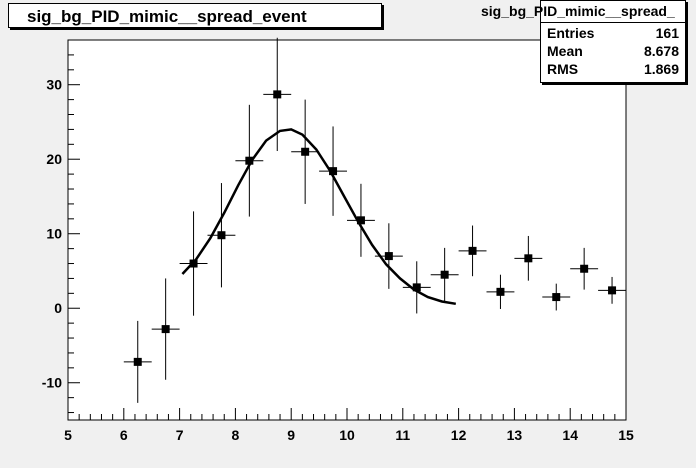  Describe the element at coordinates (613, 70) in the screenshot. I see `stats-row-rms: RMS 1.869` at that location.